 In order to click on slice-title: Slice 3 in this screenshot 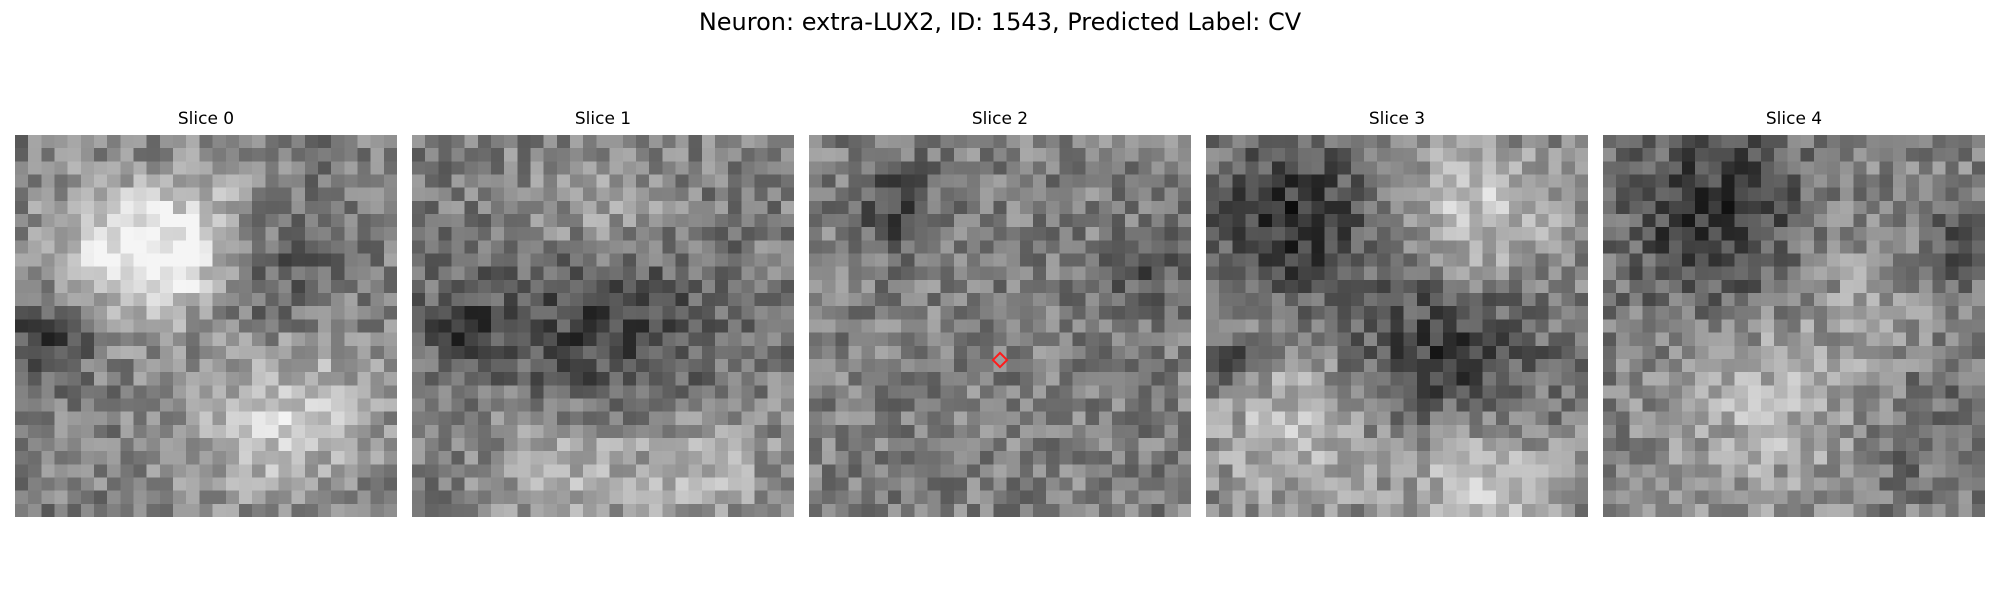, I will do `click(1397, 119)`.